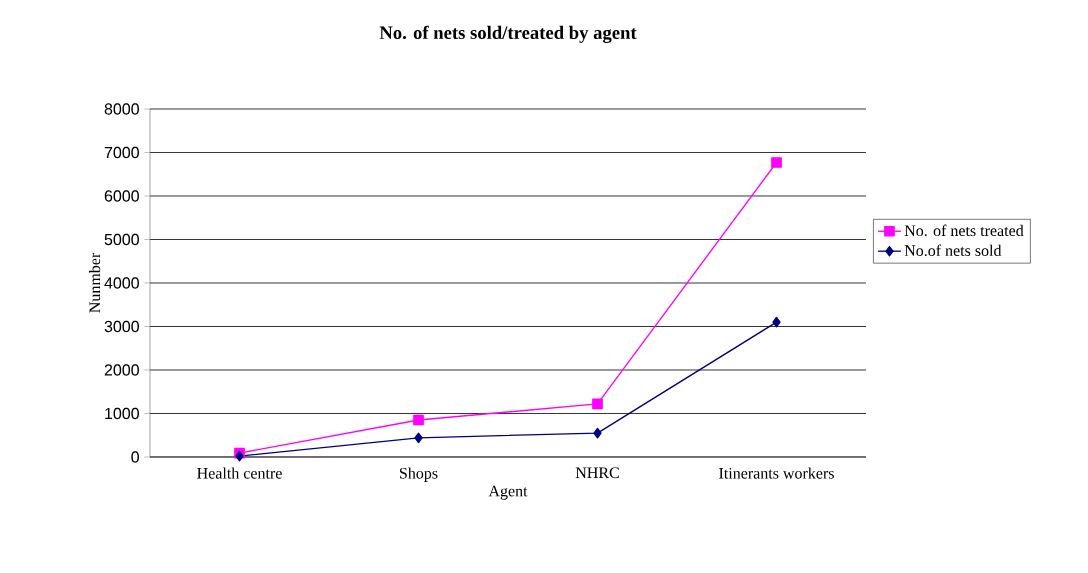  I want to click on legend-label: No.of nets sold, so click(953, 250).